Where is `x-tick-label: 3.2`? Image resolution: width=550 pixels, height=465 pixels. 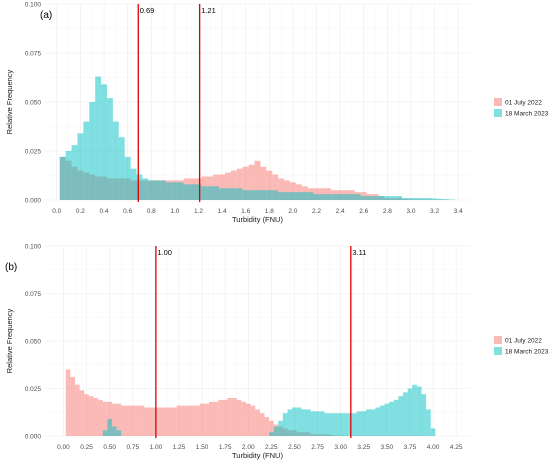
x-tick-label: 3.2 is located at coordinates (434, 211).